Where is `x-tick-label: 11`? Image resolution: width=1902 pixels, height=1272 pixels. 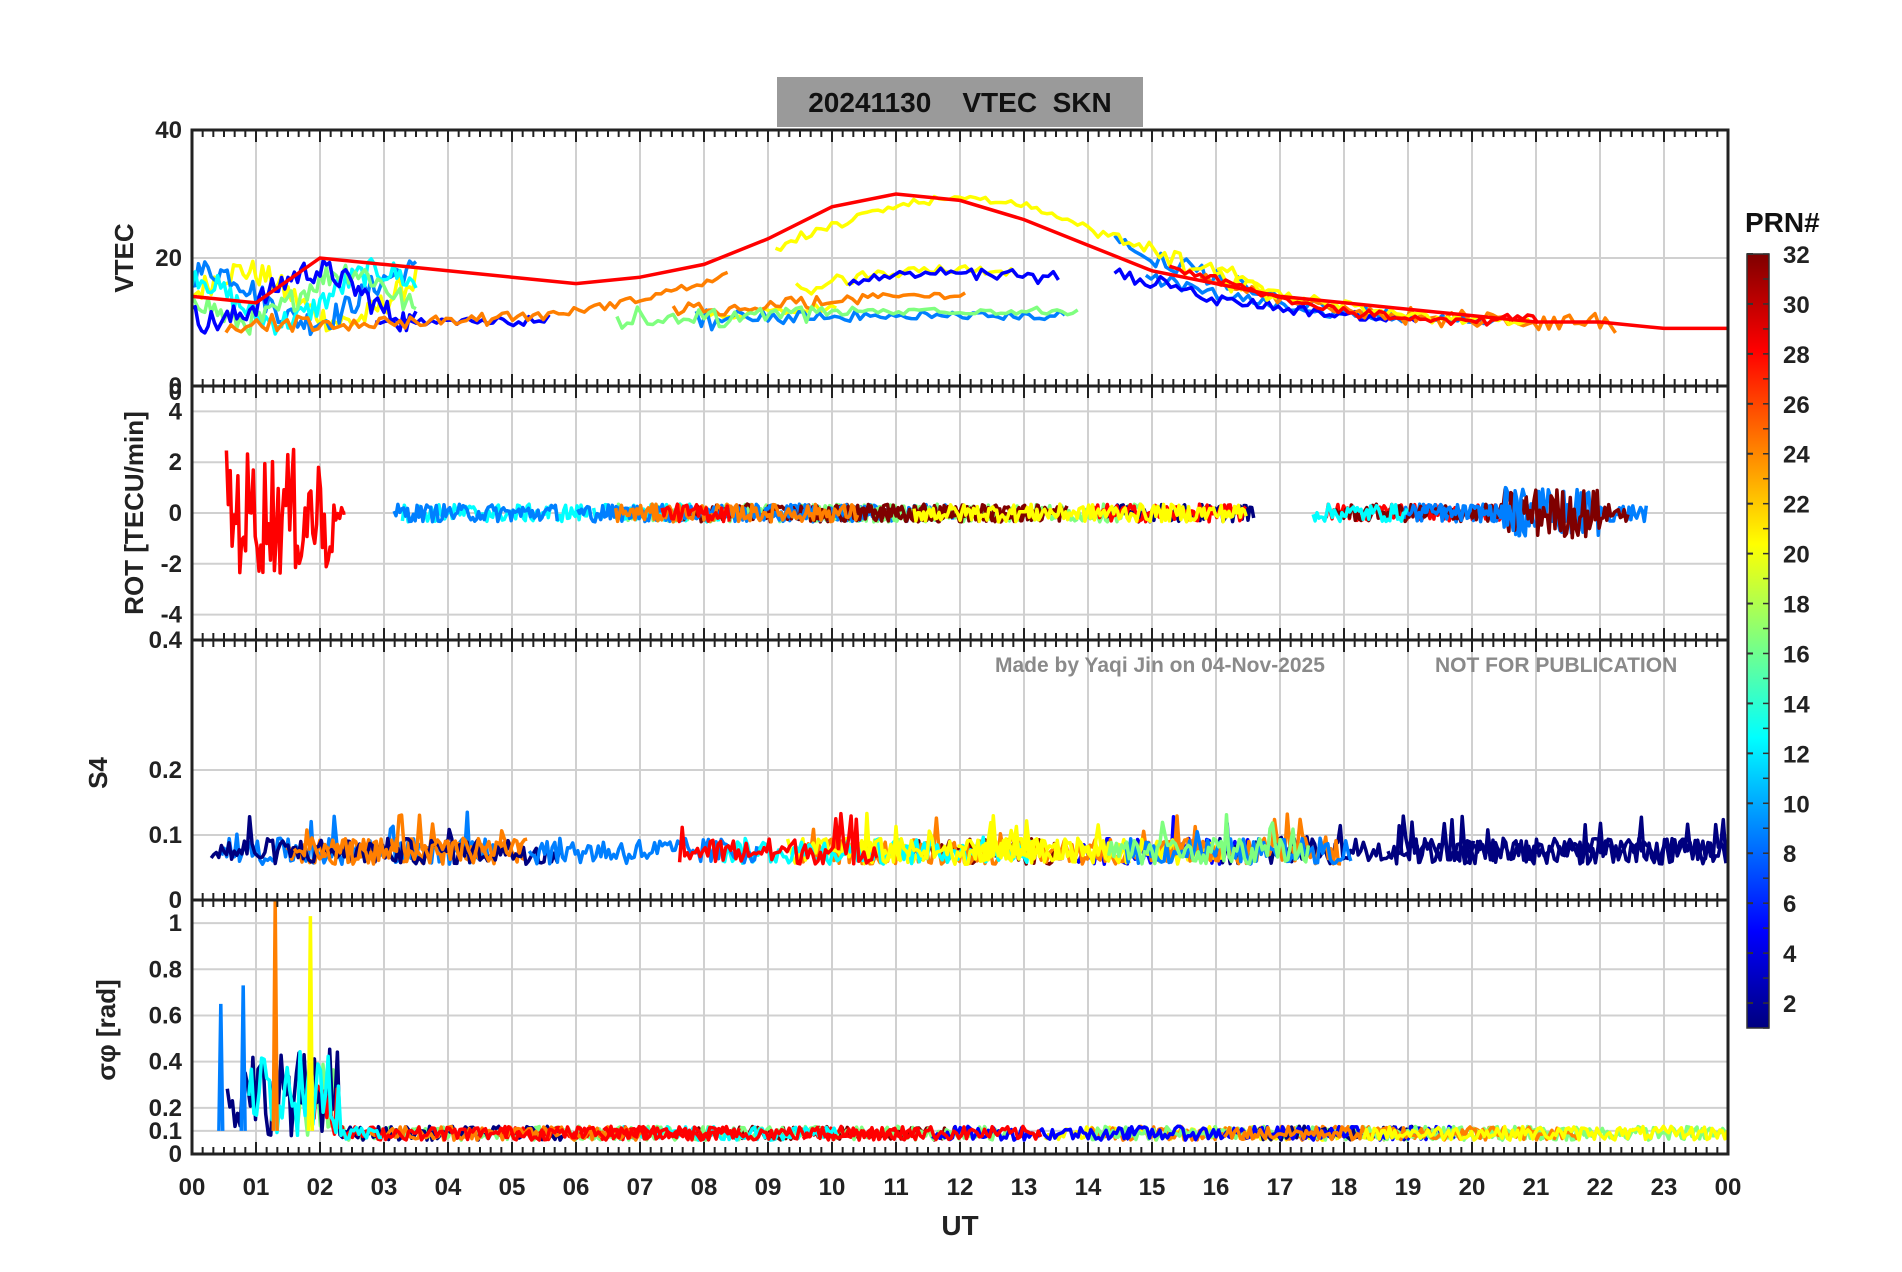
x-tick-label: 11 is located at coordinates (895, 1187).